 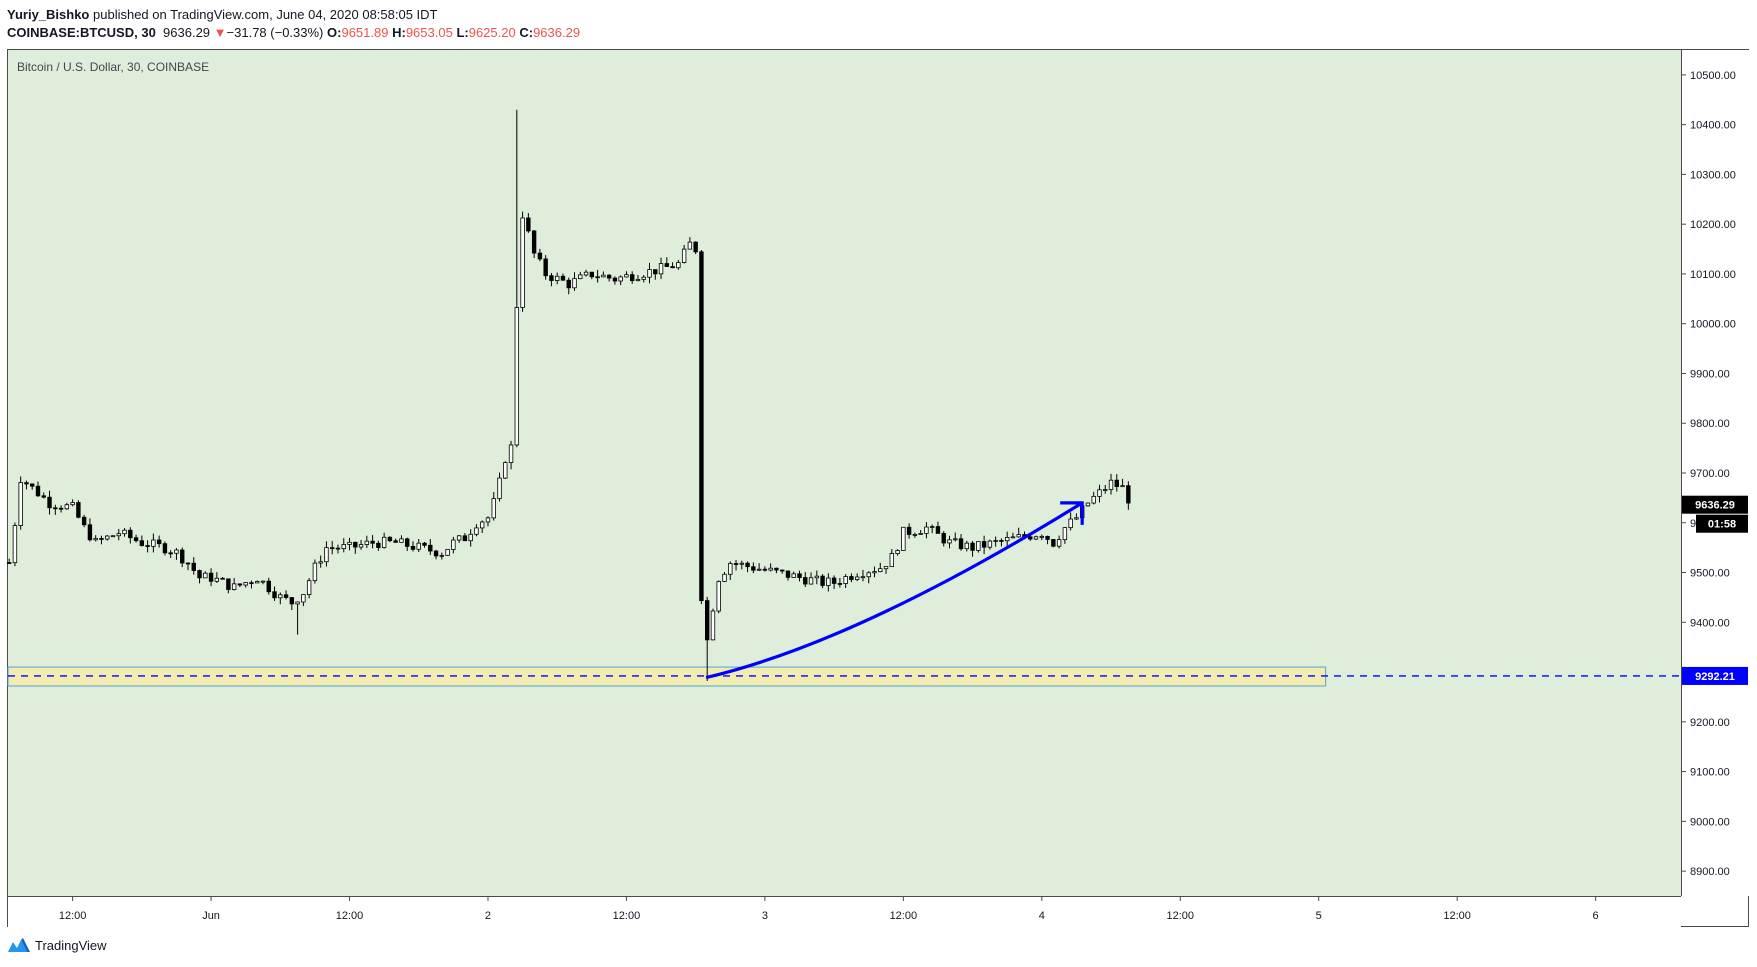 I want to click on price-axis, so click(x=1715, y=473).